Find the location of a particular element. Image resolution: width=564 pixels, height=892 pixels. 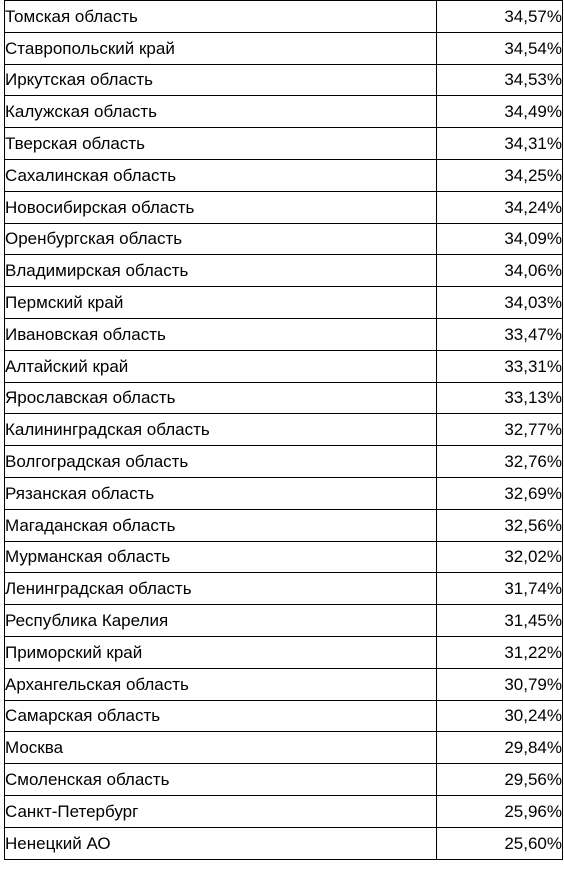

table-row: Москва 29,84% is located at coordinates (283, 748).